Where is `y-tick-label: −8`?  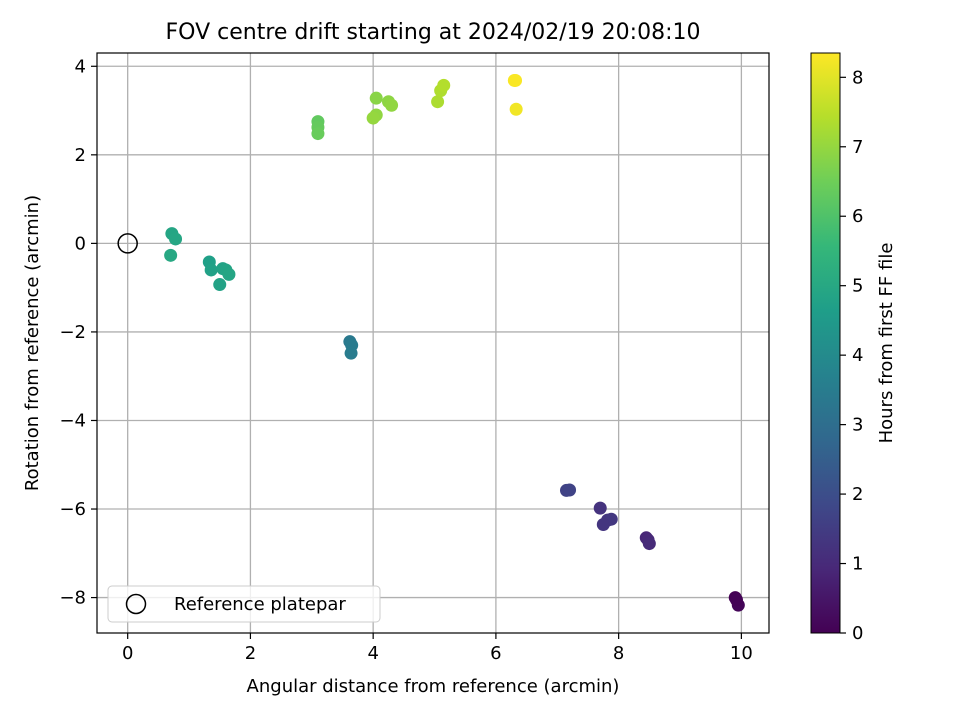 y-tick-label: −8 is located at coordinates (72, 598).